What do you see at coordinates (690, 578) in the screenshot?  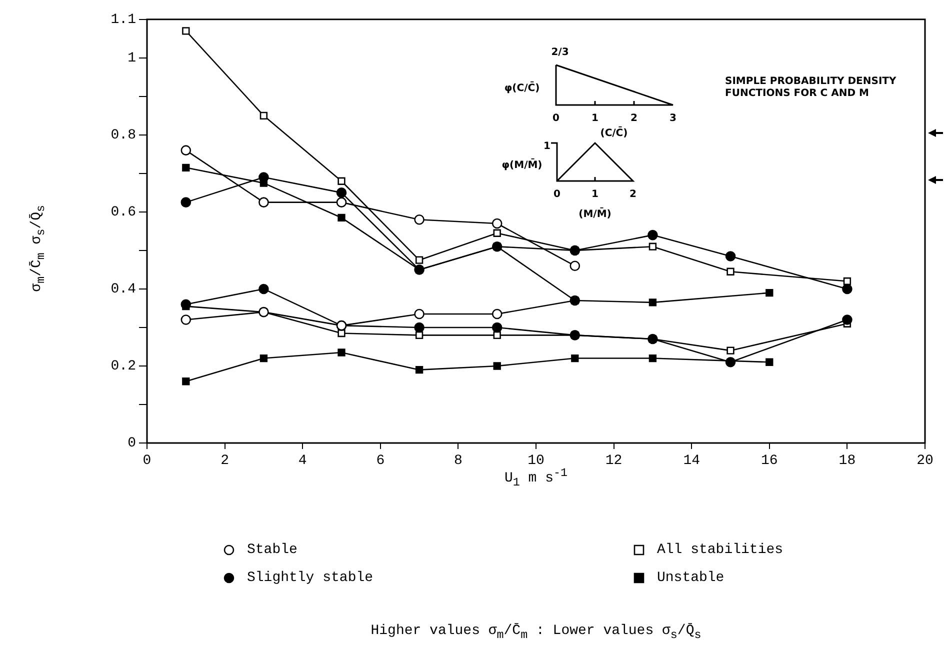 I see `legend-label: Unstable` at bounding box center [690, 578].